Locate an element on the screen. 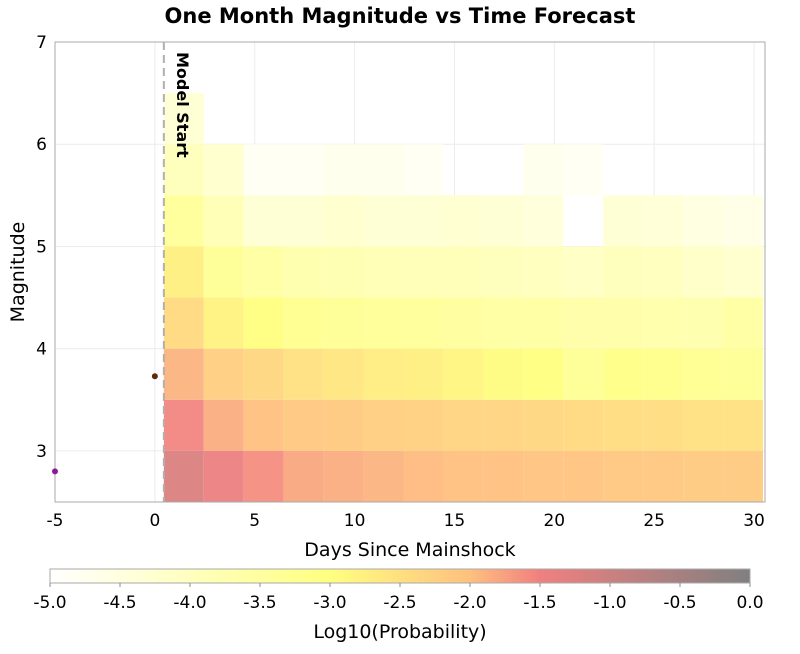  y-tick-label: 4 is located at coordinates (41, 350).